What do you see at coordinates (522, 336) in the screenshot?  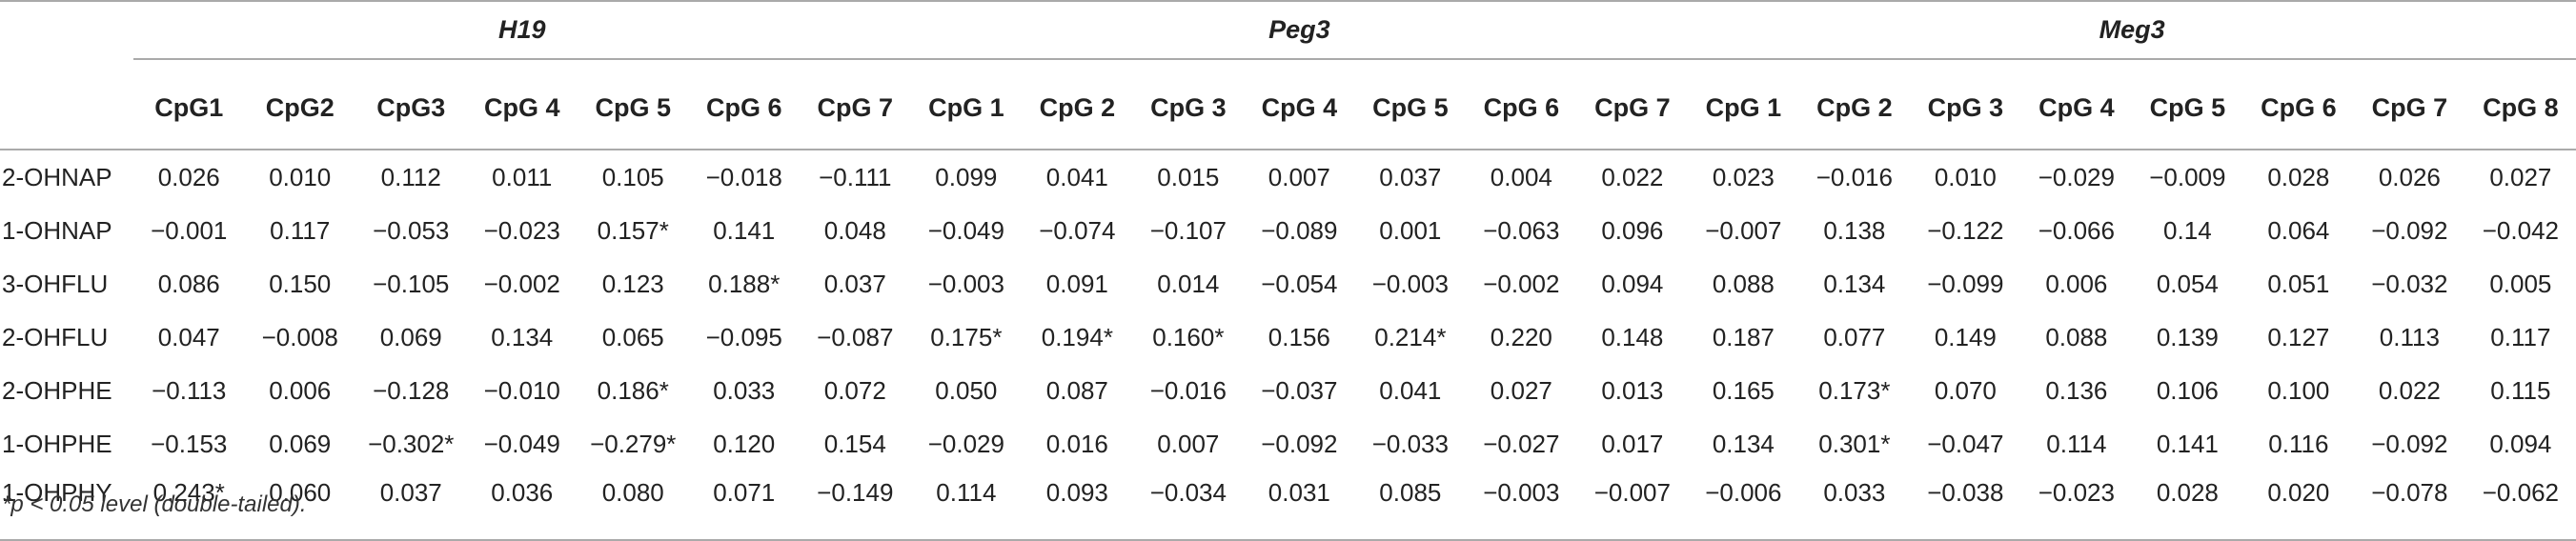 I see `table-cell: 0.134` at bounding box center [522, 336].